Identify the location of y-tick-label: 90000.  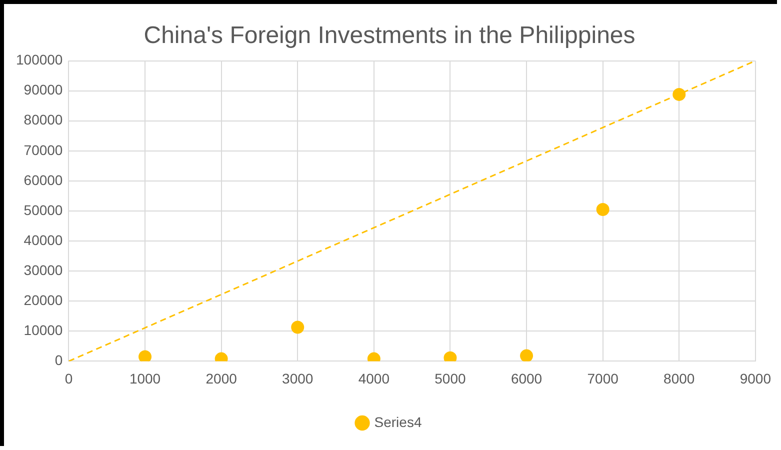
(43, 90).